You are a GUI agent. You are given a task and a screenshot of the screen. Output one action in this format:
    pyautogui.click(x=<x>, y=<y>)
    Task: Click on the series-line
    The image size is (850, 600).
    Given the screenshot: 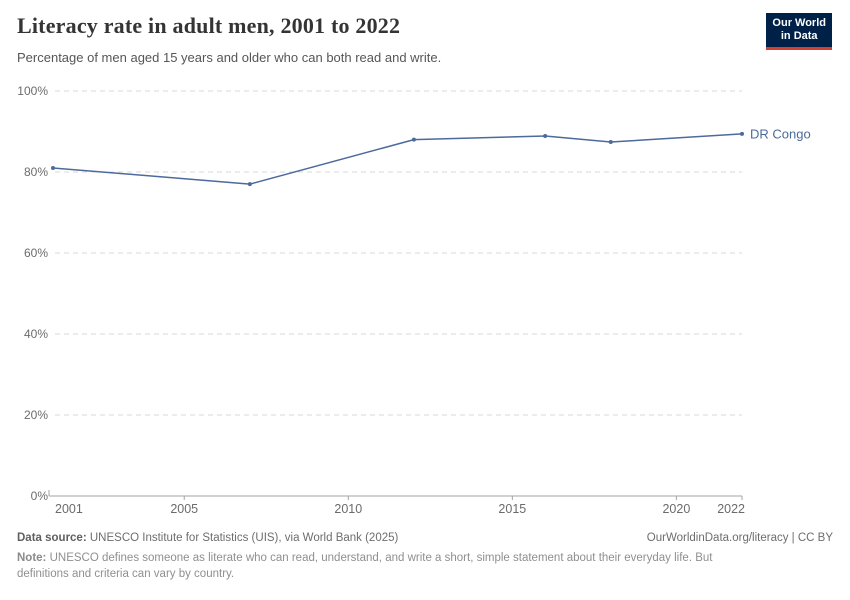 What is the action you would take?
    pyautogui.click(x=397, y=159)
    